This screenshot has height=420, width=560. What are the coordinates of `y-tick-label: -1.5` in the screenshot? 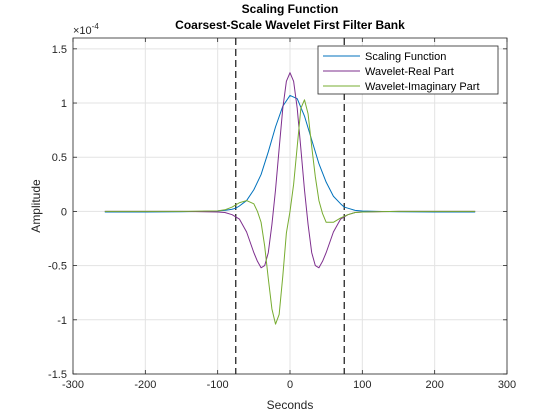 It's located at (57, 375).